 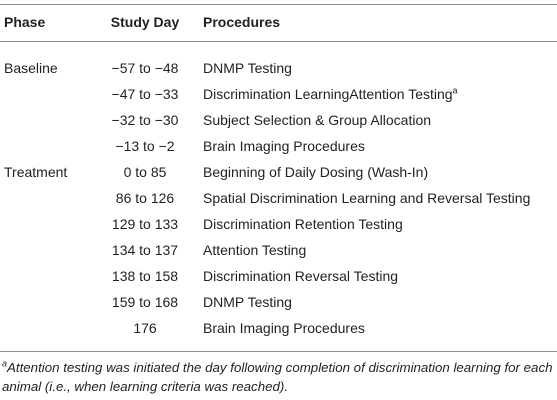 I want to click on study-day-cell: 129 to 133, so click(x=145, y=224).